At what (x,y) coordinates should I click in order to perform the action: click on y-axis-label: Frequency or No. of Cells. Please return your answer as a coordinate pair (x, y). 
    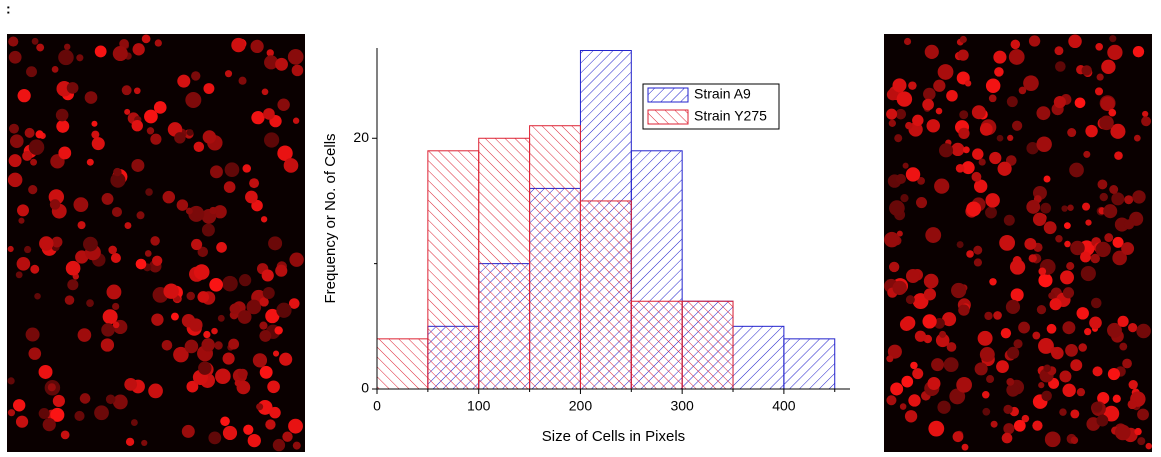
    Looking at the image, I should click on (330, 218).